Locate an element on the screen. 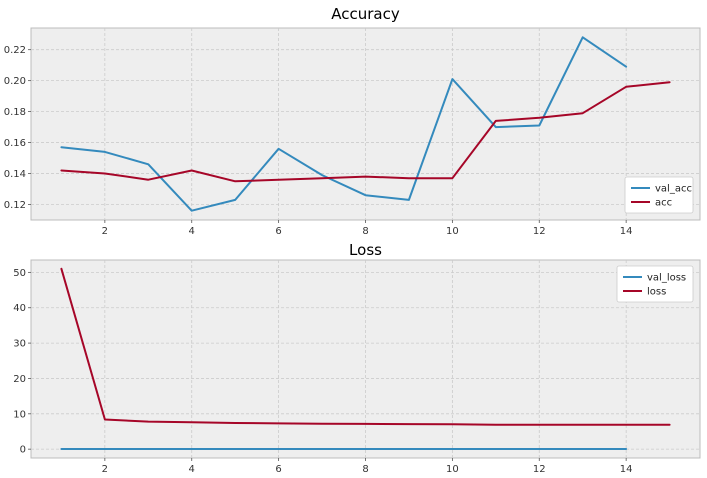  accuracy-x-tick-label: 8 is located at coordinates (365, 231).